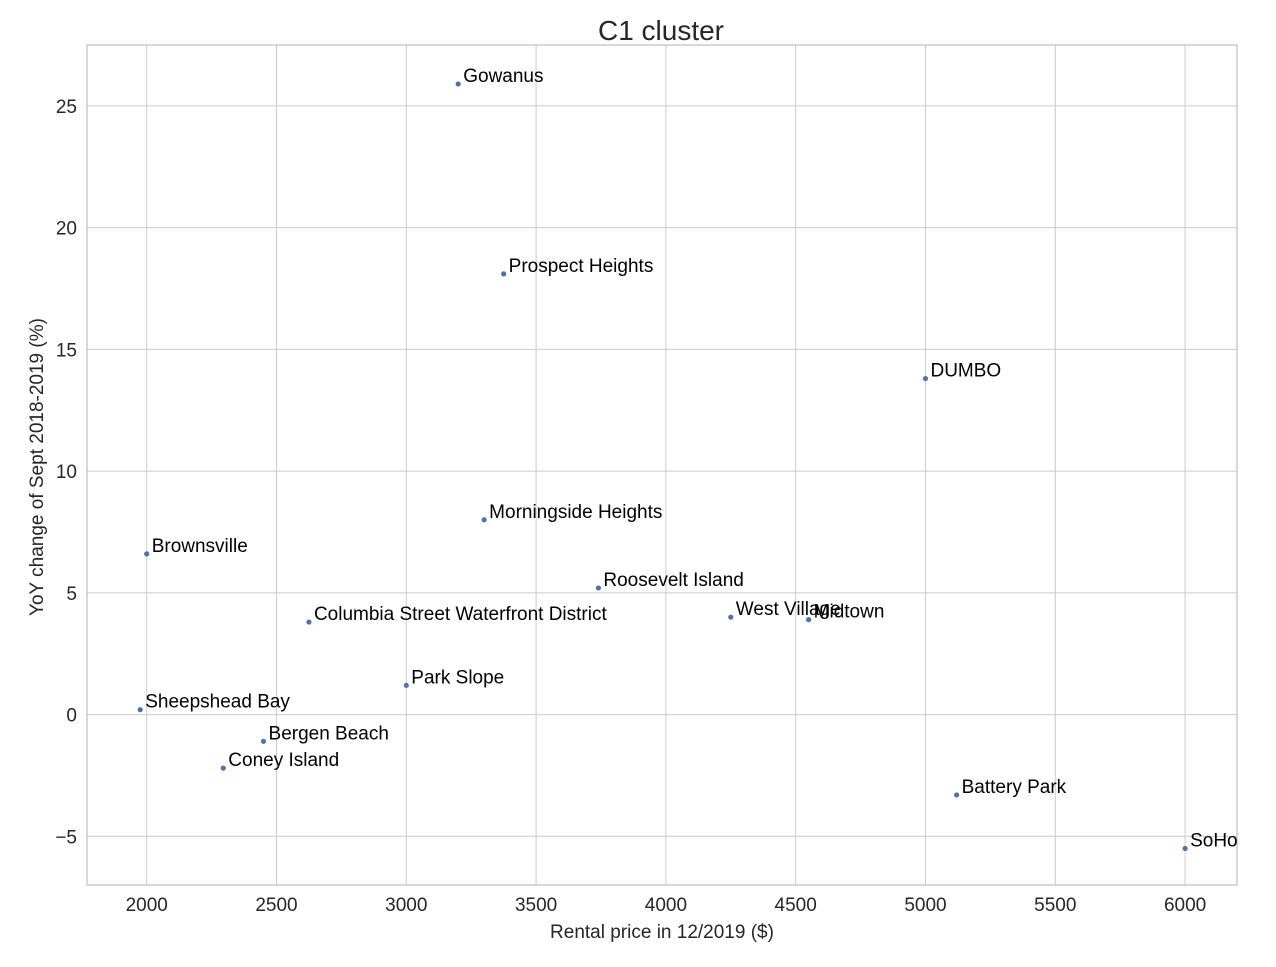 The height and width of the screenshot is (967, 1276). I want to click on x-tick-labels: 2000 2500 3000 3500 4000 4500 5000 5500 6000, so click(666, 905).